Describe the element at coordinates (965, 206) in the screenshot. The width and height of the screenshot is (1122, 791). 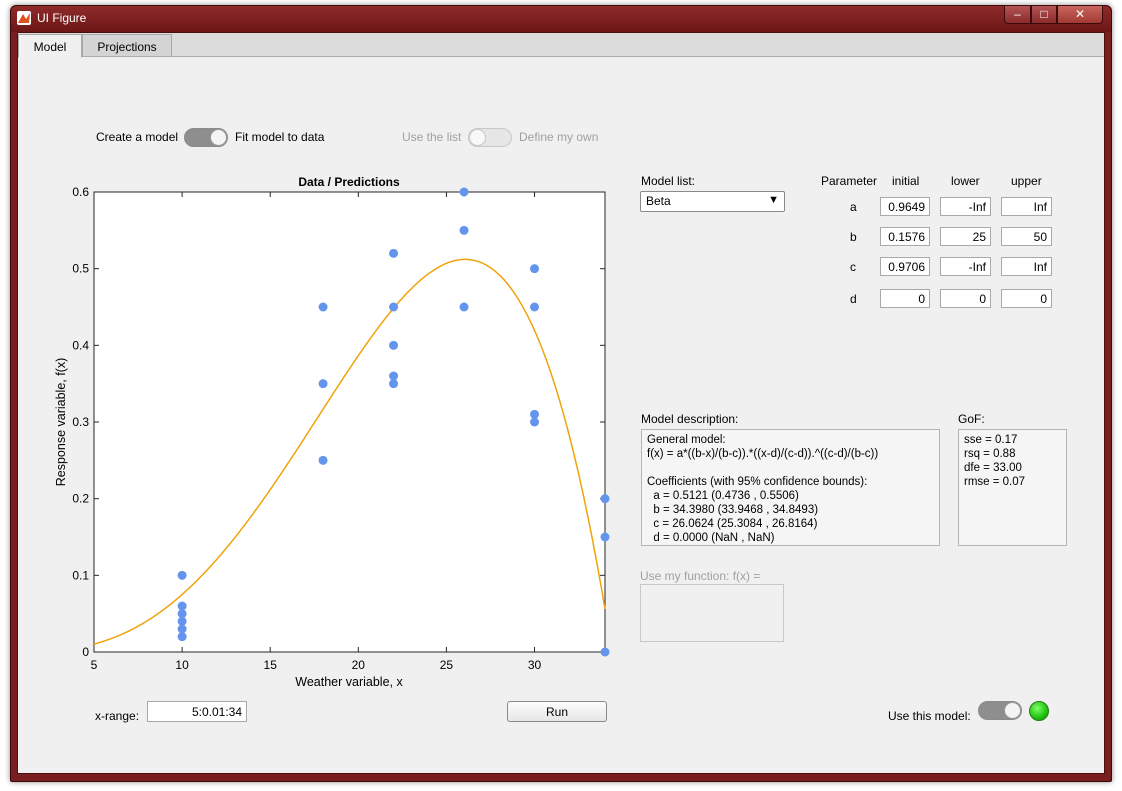
I see `param-a-lower: -Inf` at that location.